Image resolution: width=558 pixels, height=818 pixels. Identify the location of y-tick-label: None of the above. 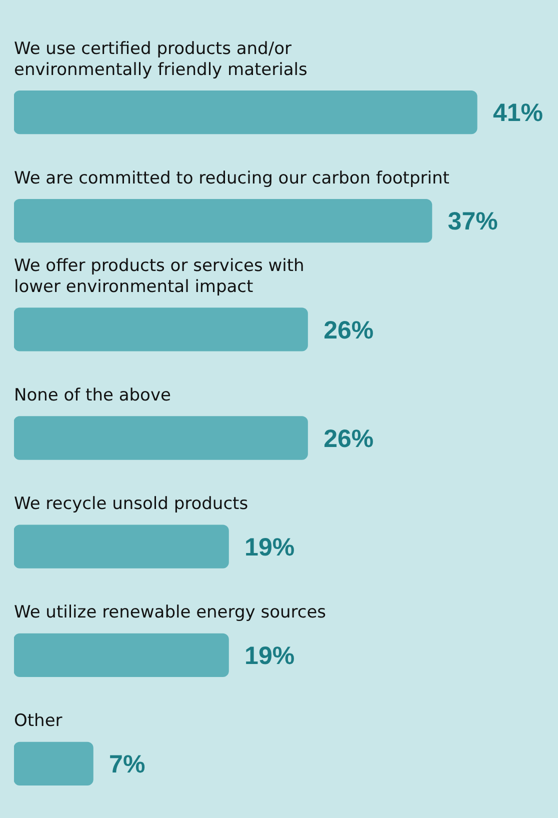
(92, 396).